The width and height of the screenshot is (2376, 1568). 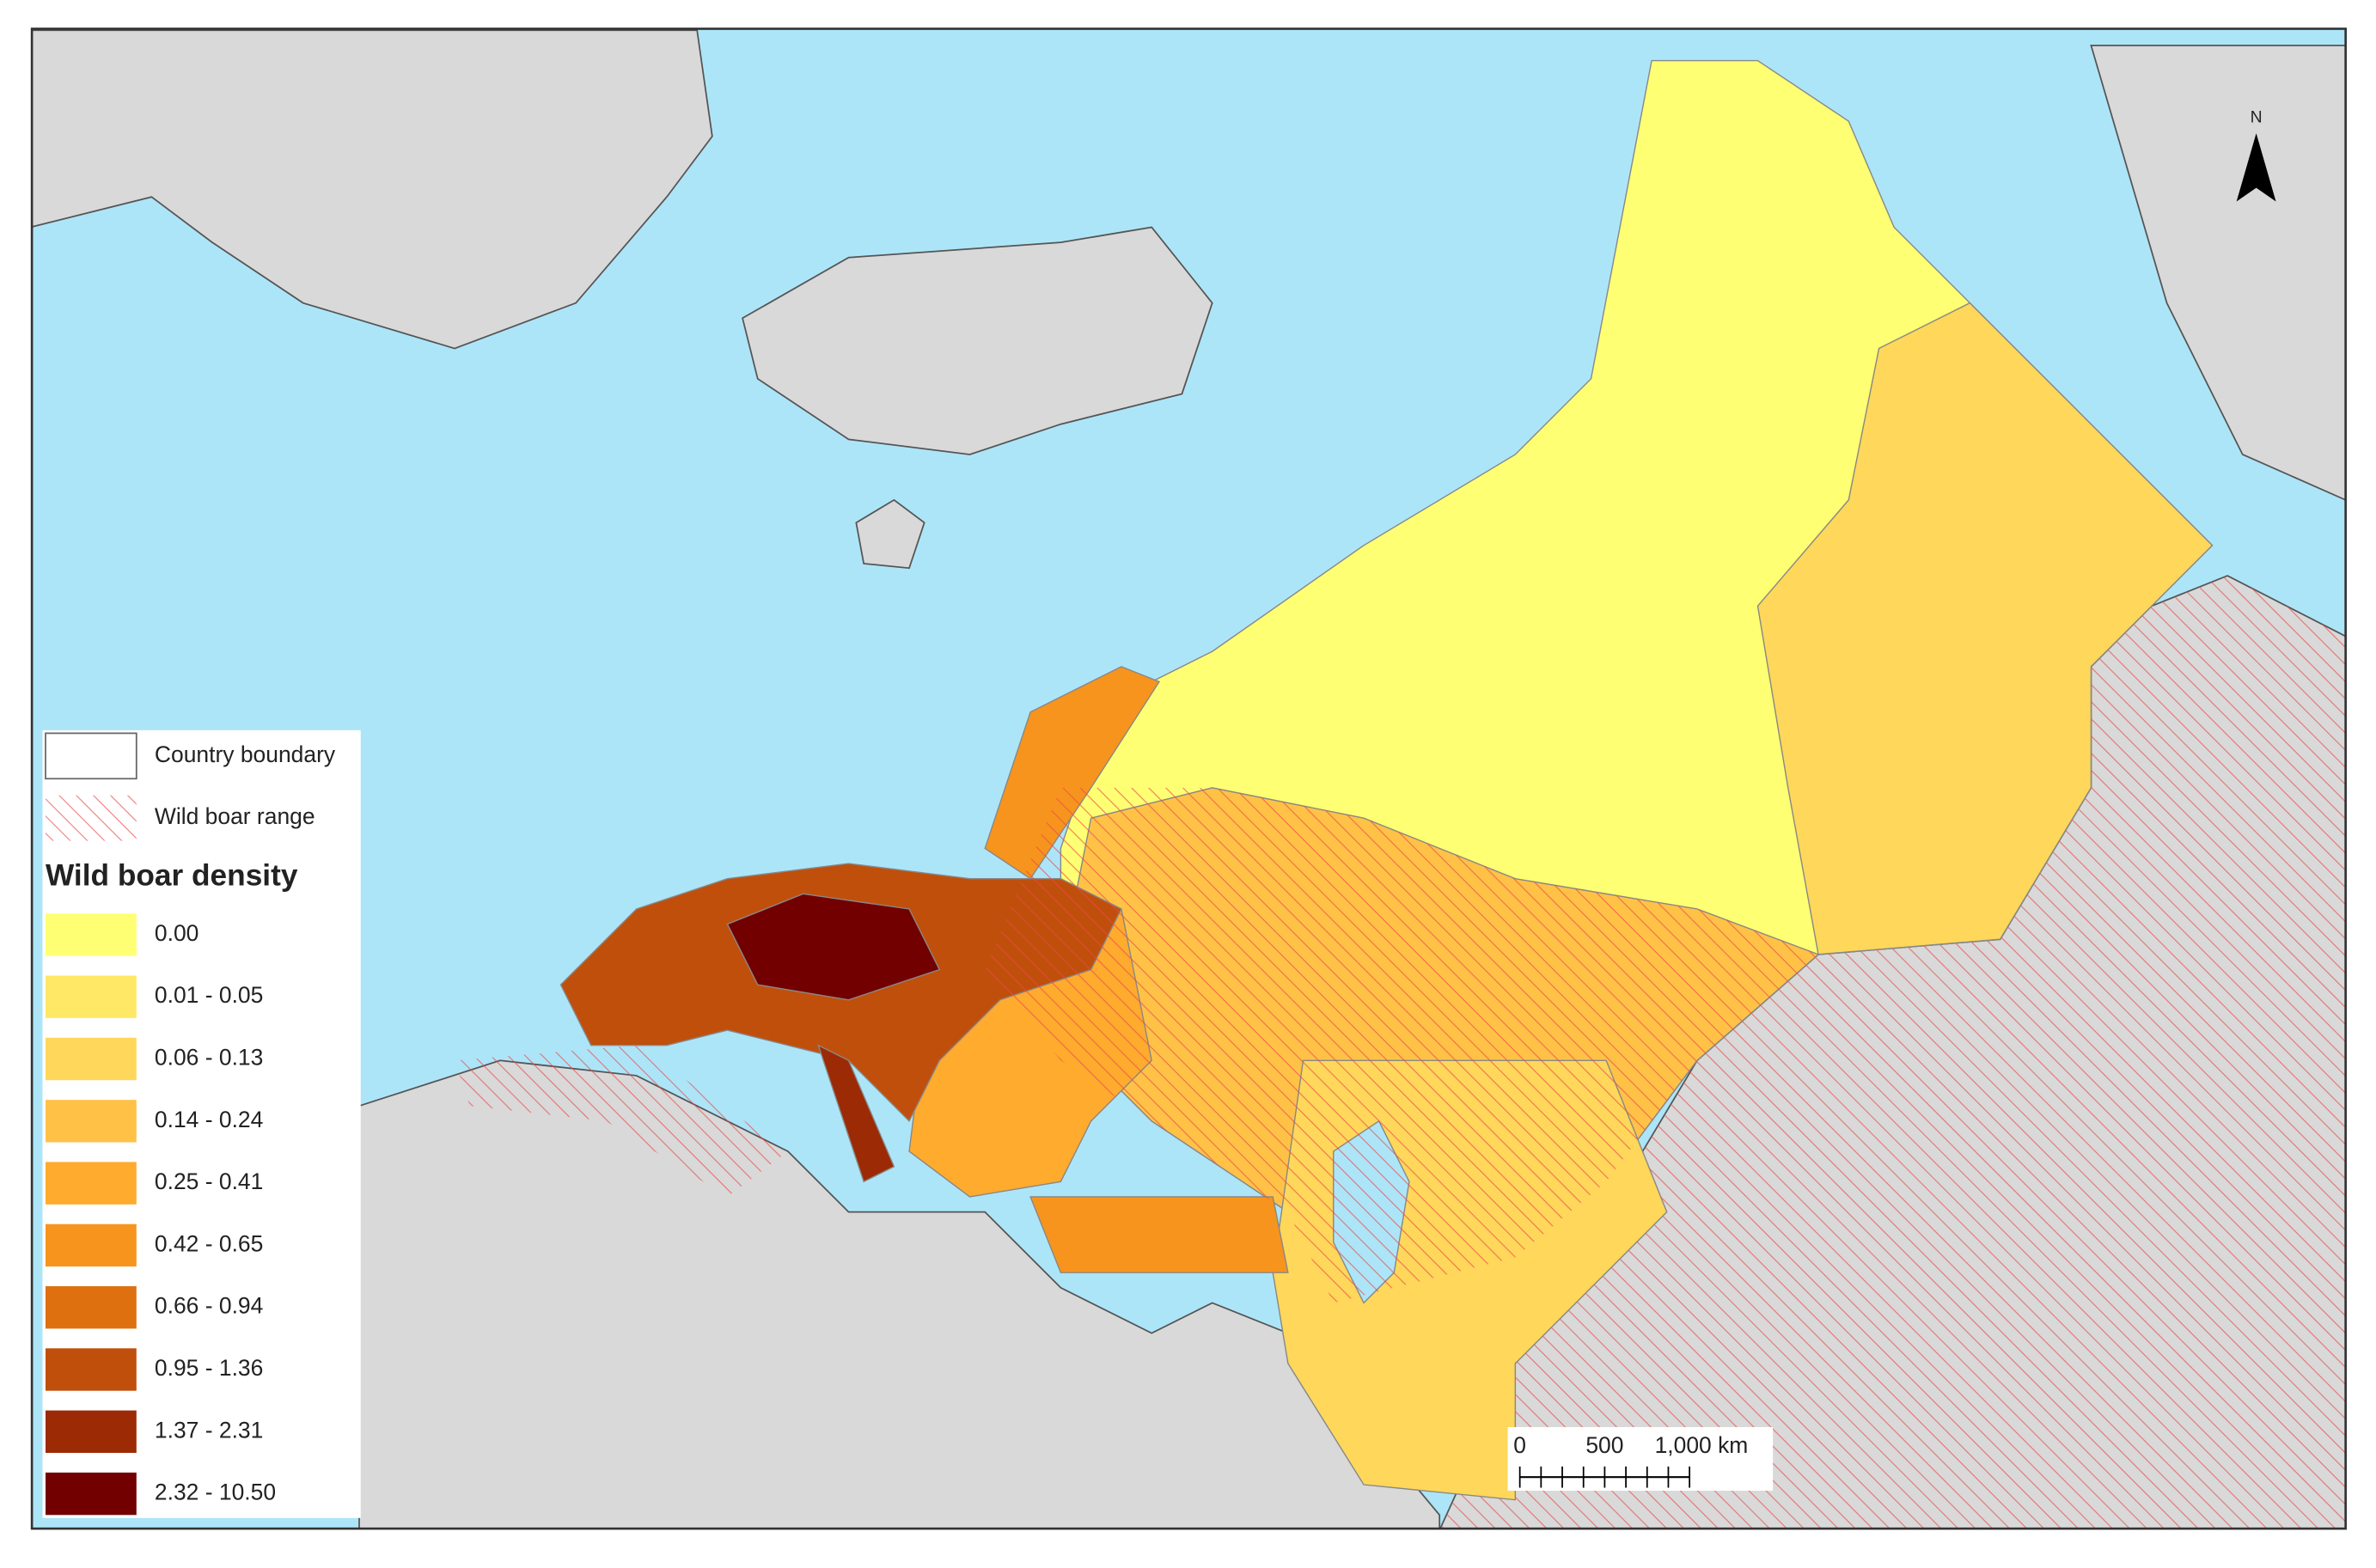 I want to click on scale-label: 500, so click(x=1604, y=1445).